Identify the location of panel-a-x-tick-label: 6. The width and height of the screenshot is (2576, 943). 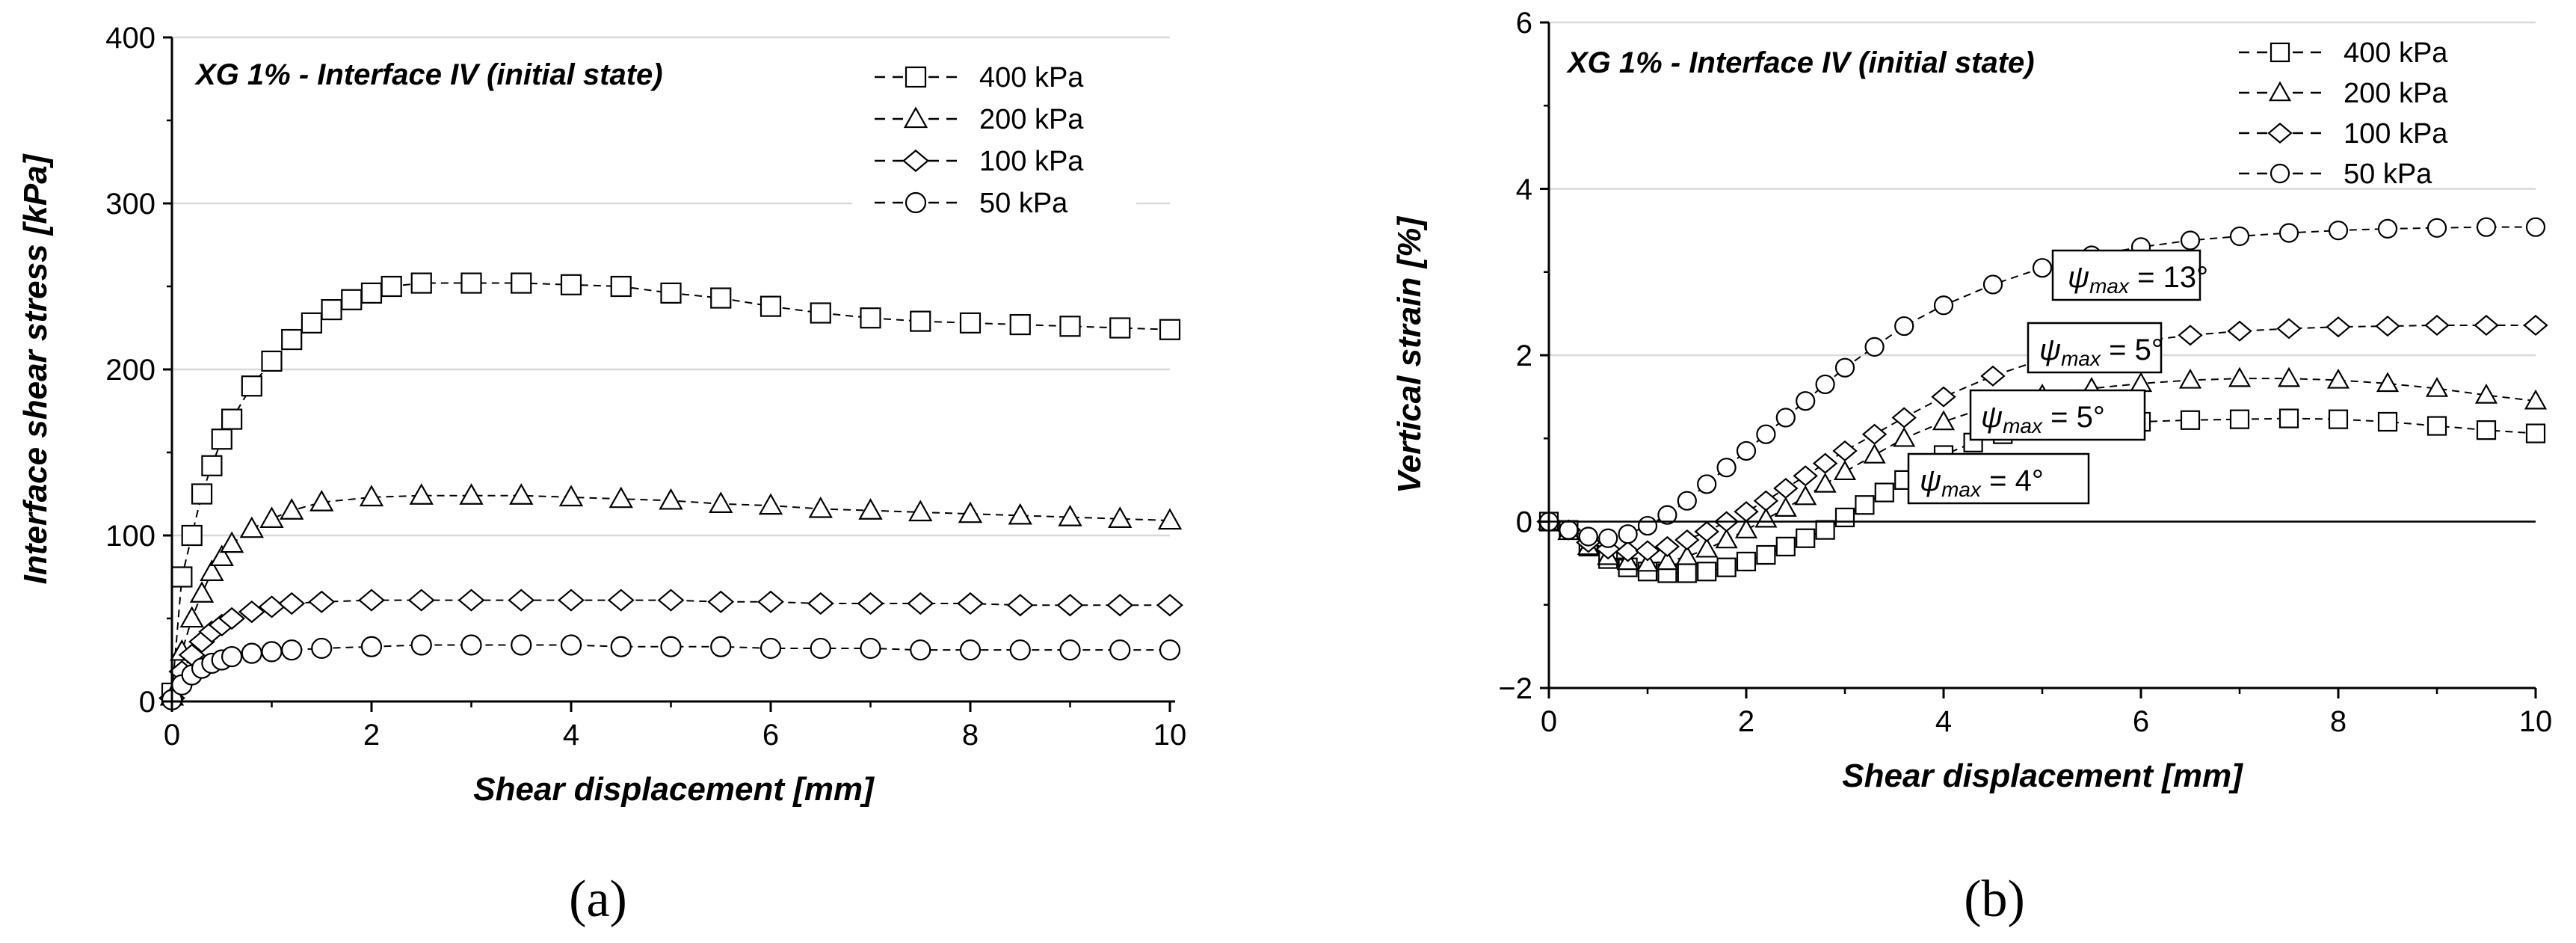
(770, 736).